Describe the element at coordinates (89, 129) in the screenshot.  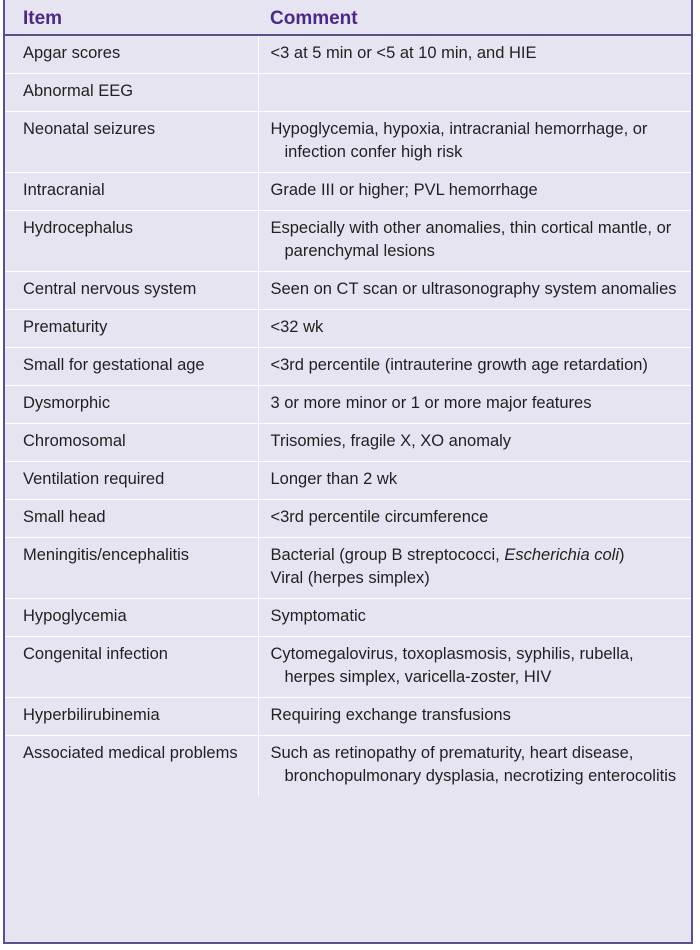
I see `row-item: Neonatal seizures` at that location.